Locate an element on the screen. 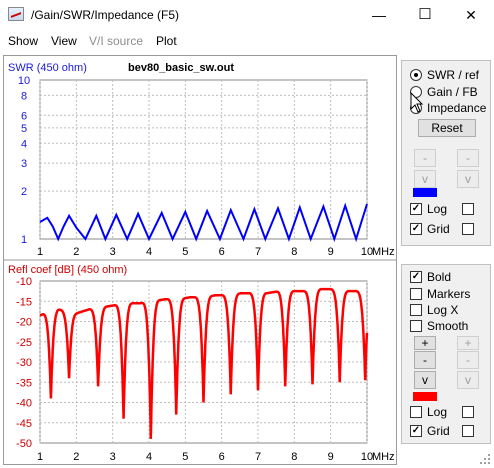  top-log-label: Log is located at coordinates (437, 209).